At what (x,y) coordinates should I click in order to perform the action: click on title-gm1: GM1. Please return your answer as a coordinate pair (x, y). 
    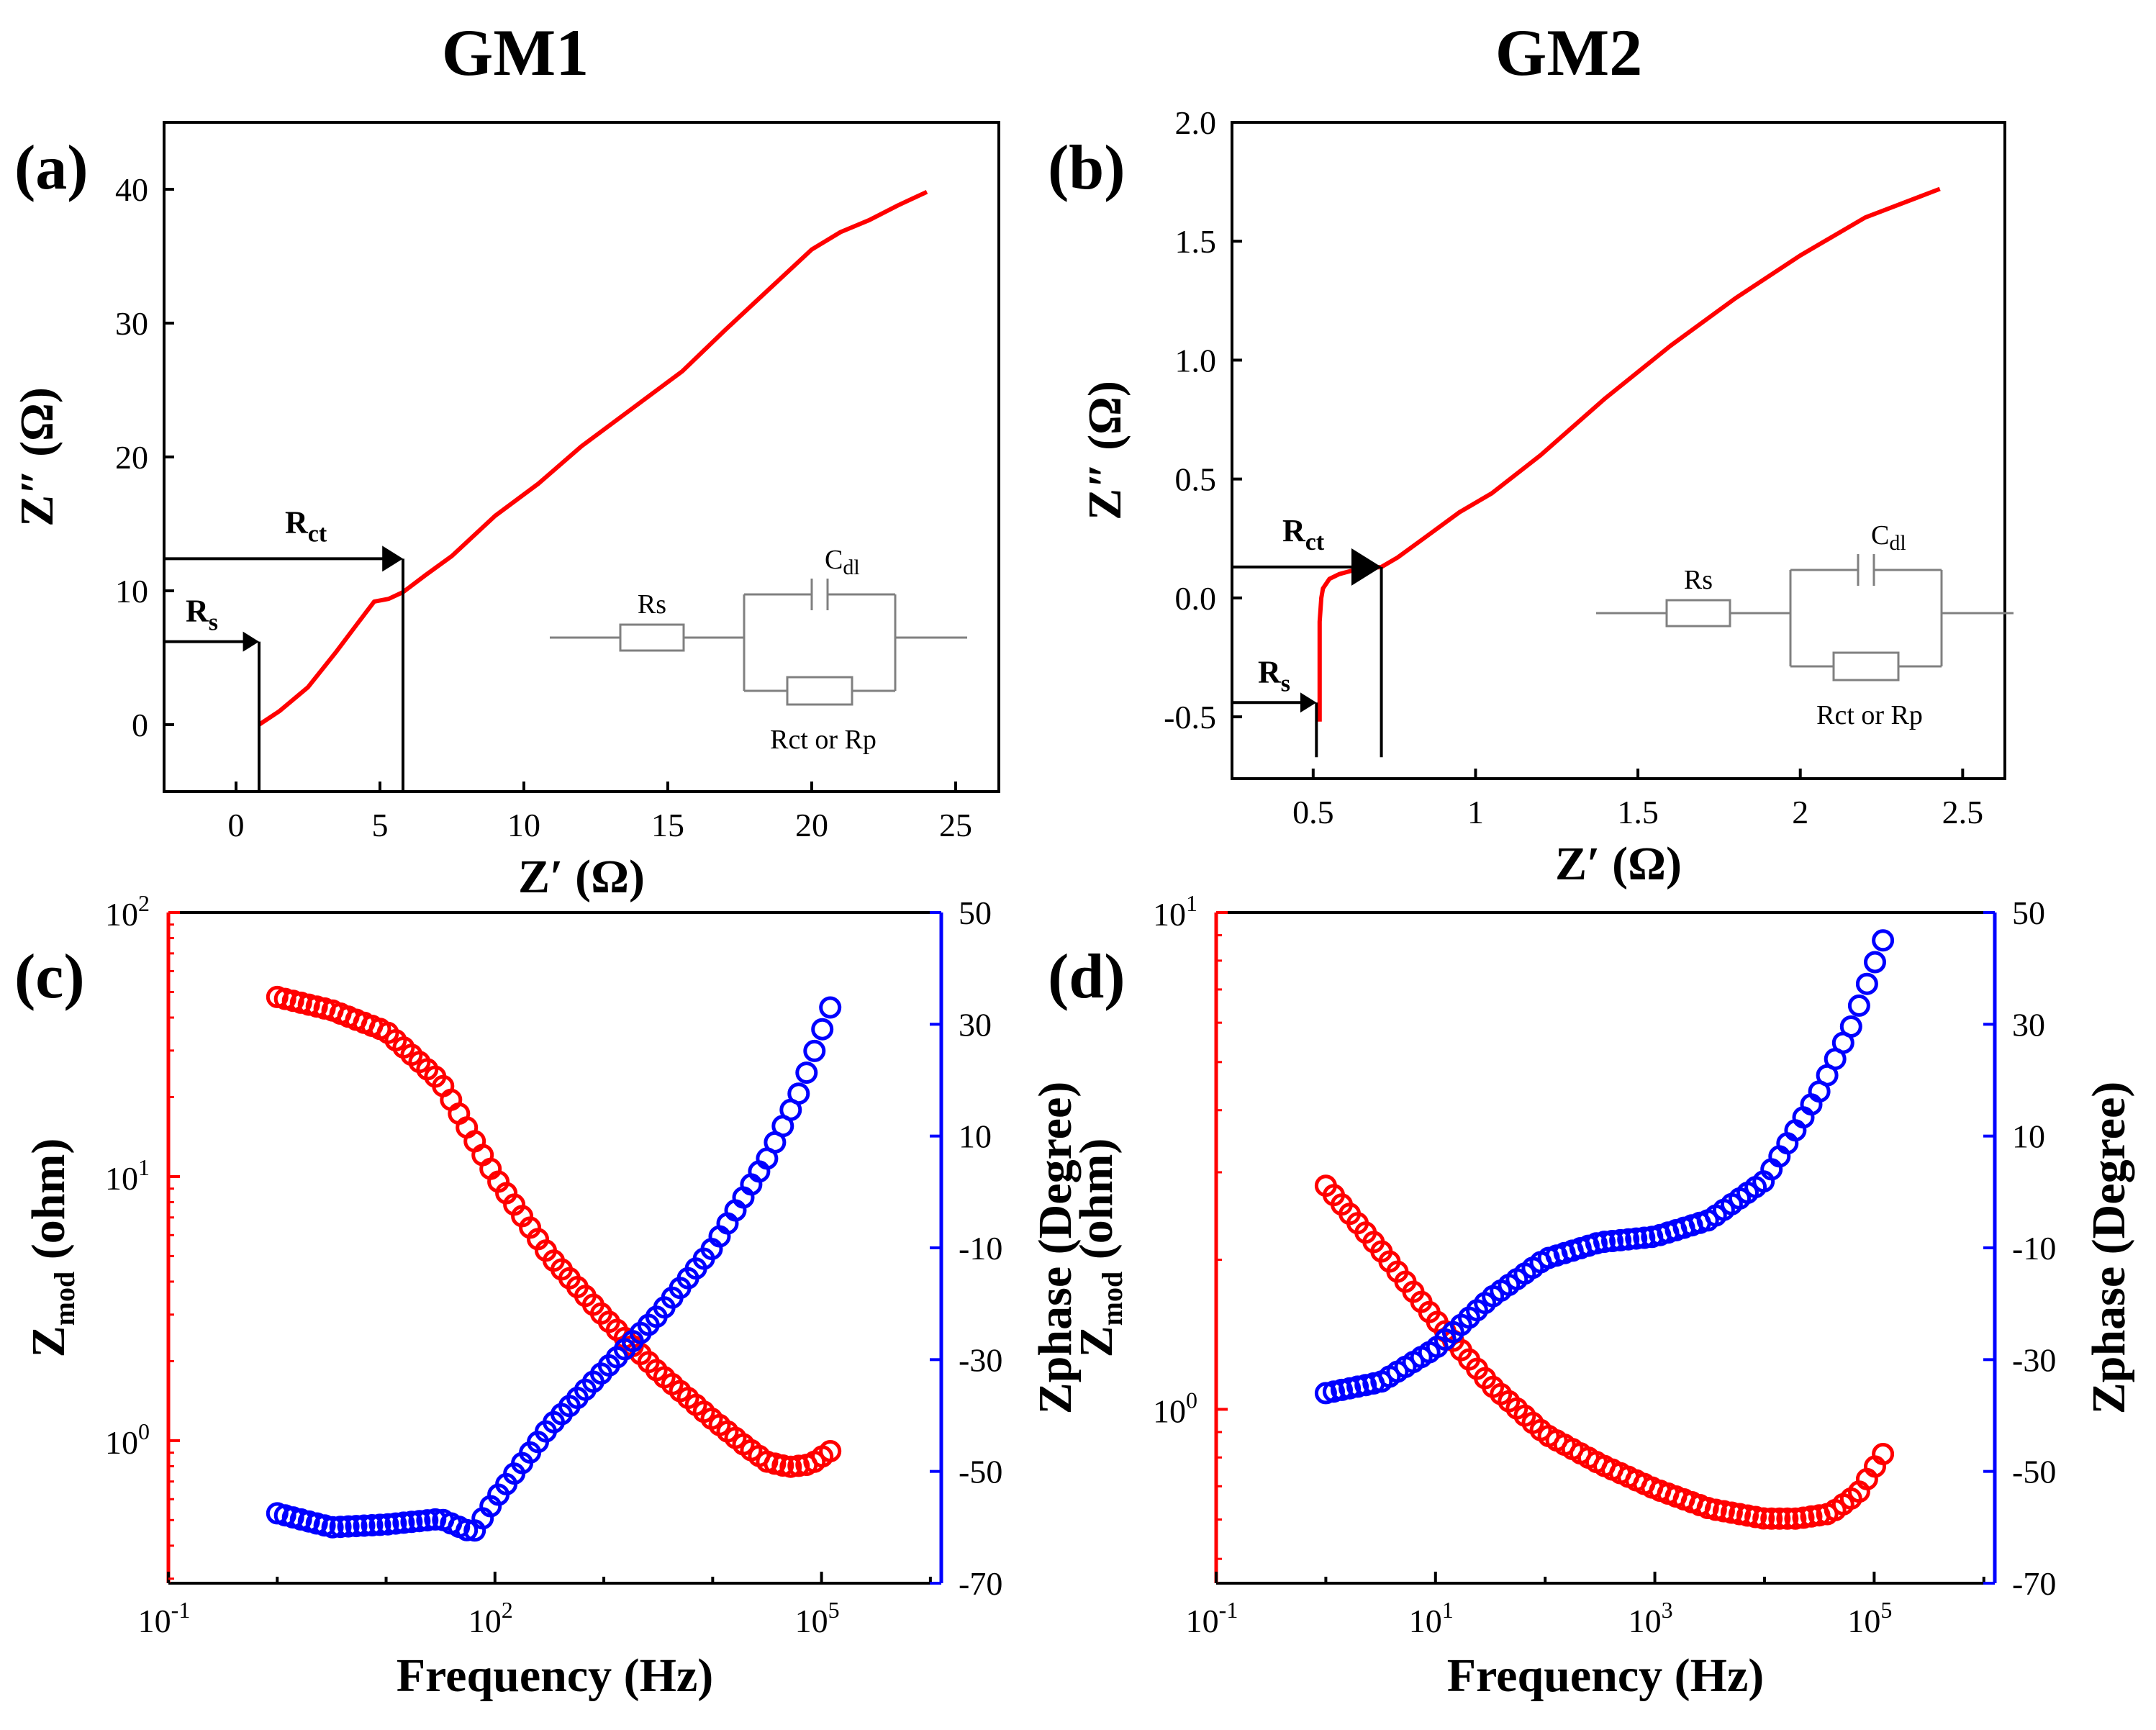
    Looking at the image, I should click on (515, 53).